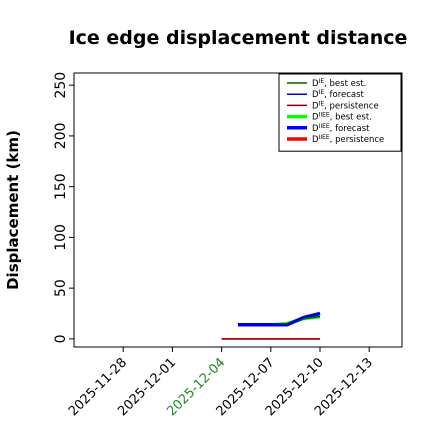  Describe the element at coordinates (13, 210) in the screenshot. I see `y-axis-label: Displacement (km)` at that location.